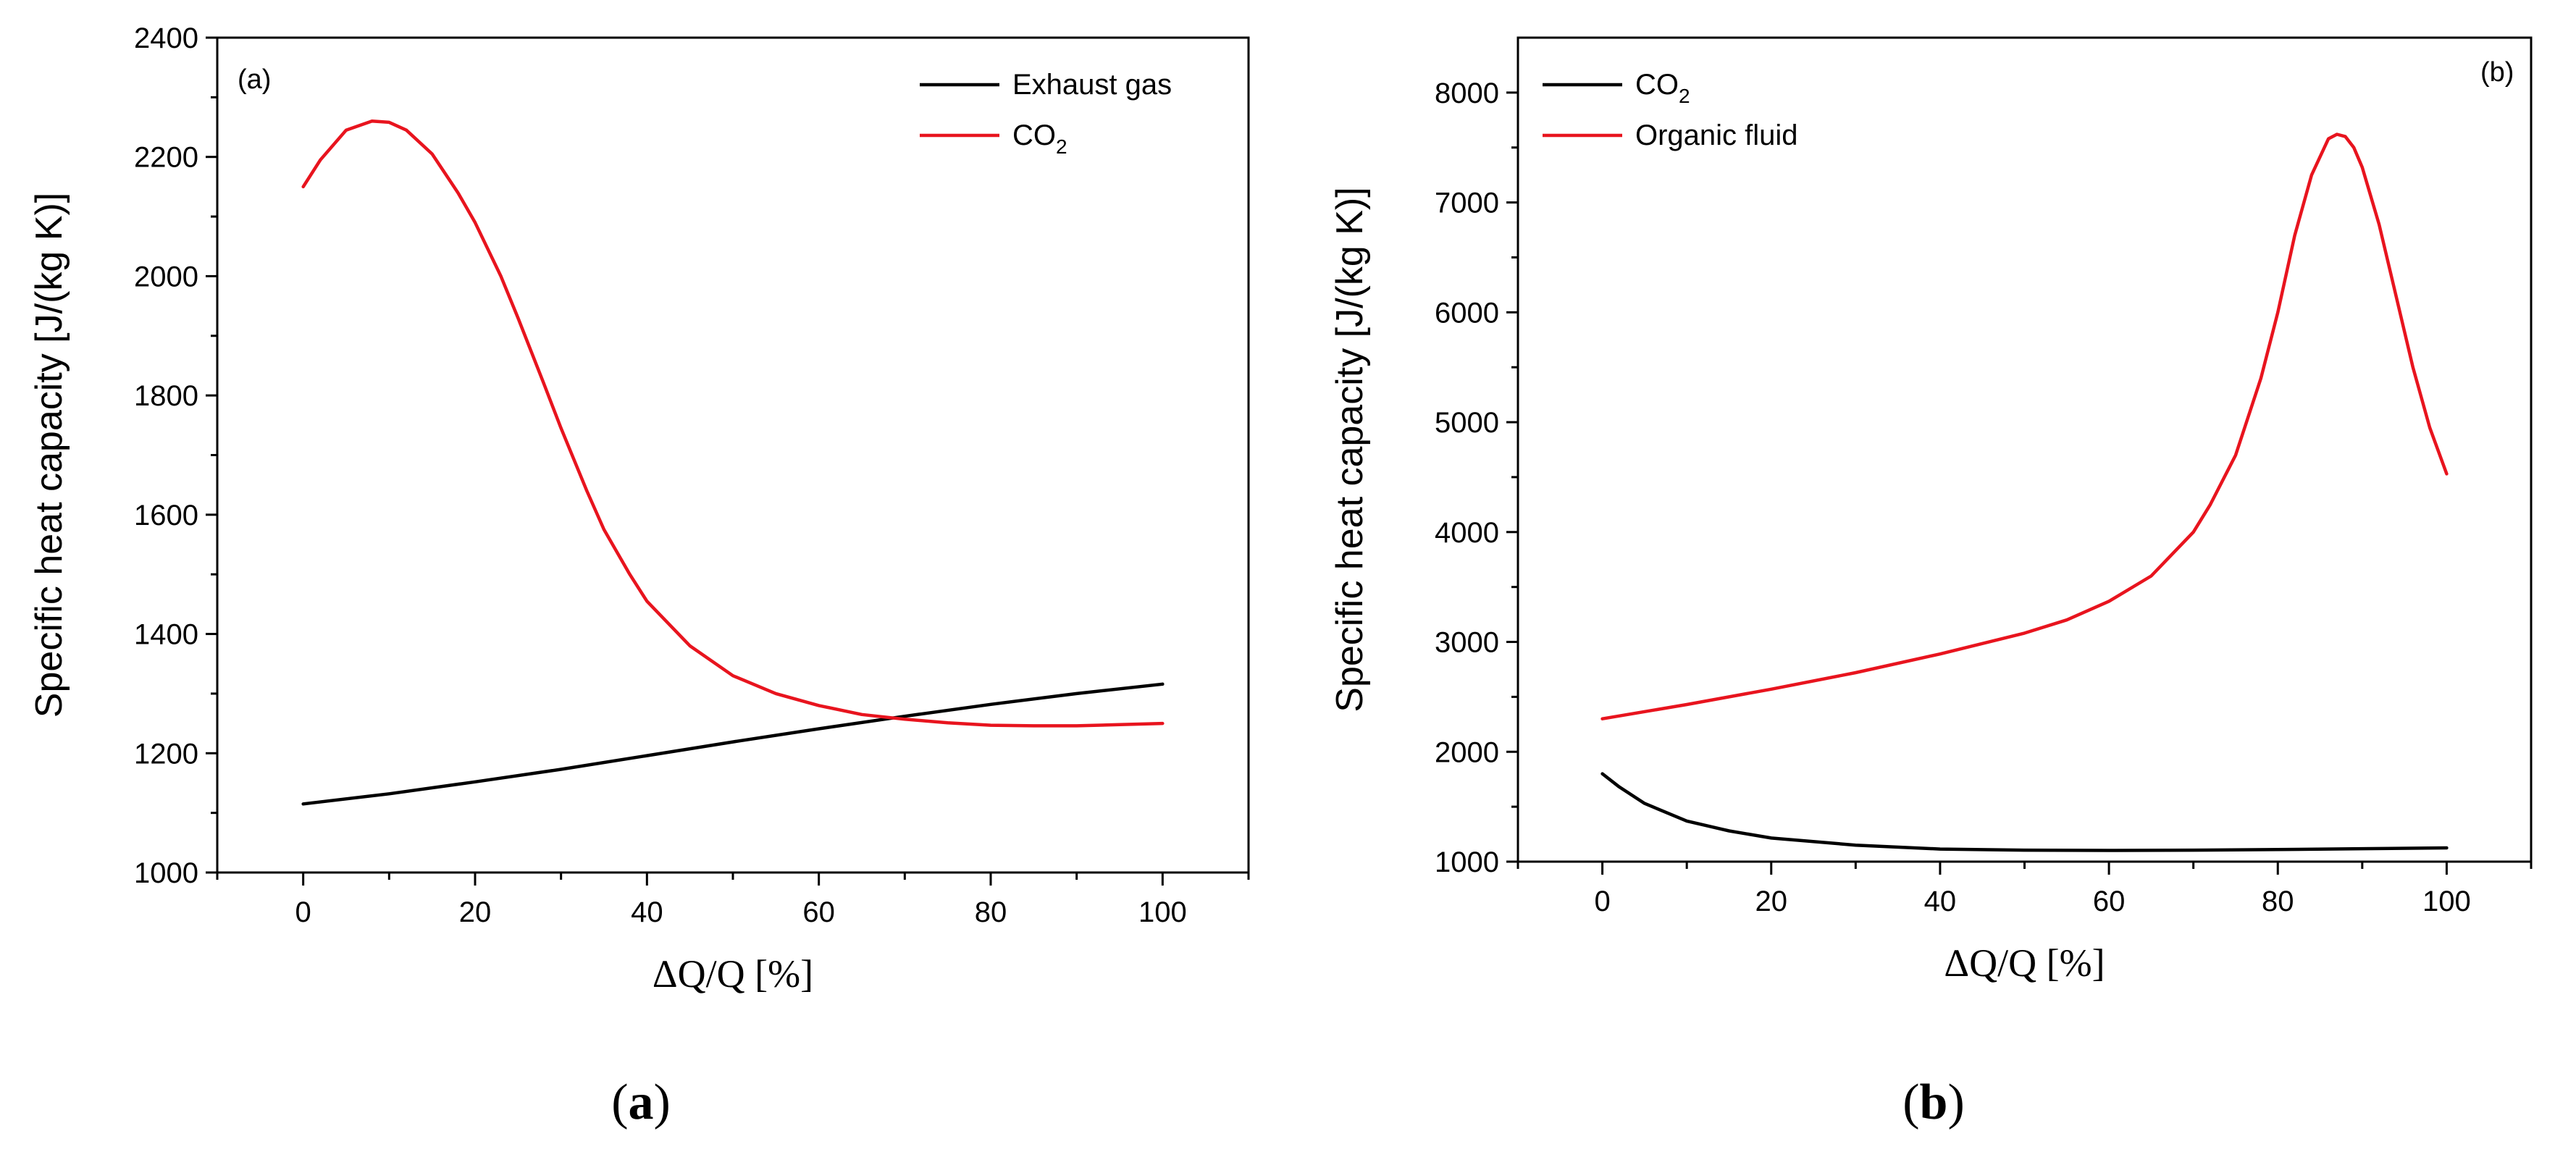  I want to click on y-tick-label: 1600, so click(166, 515).